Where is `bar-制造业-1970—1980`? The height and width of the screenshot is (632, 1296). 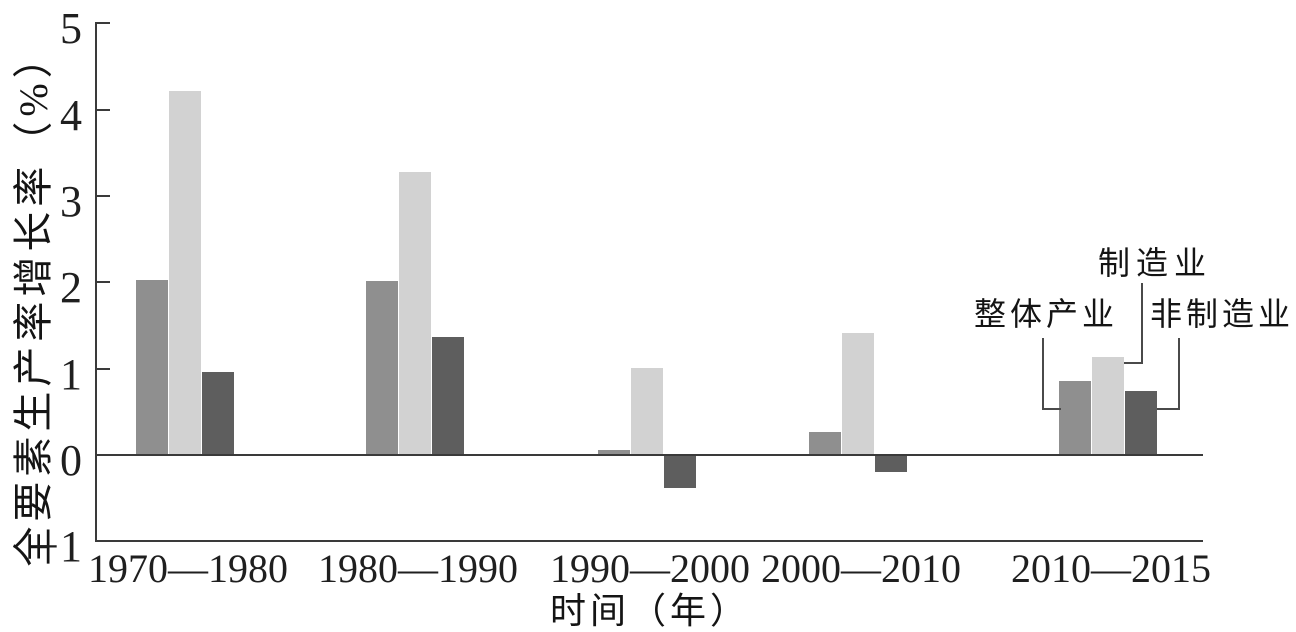 bar-制造业-1970—1980 is located at coordinates (185, 272).